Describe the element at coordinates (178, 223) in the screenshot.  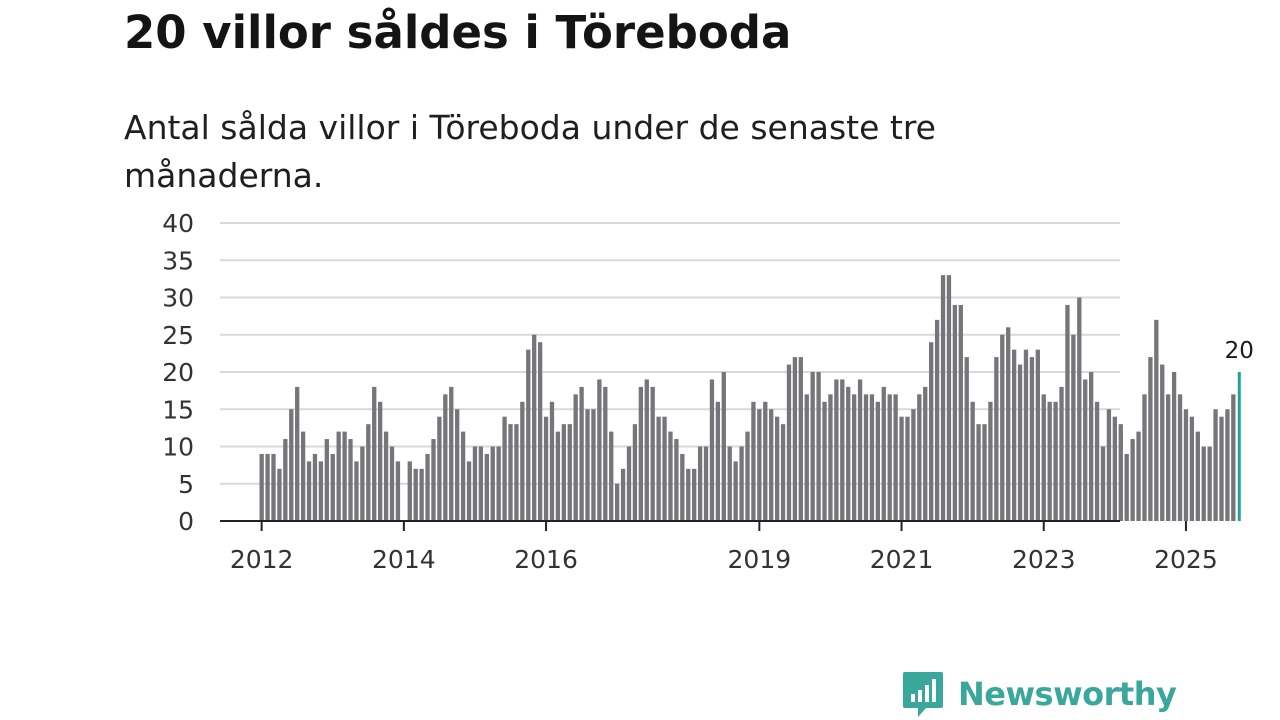
I see `y-tick-label: 40` at that location.